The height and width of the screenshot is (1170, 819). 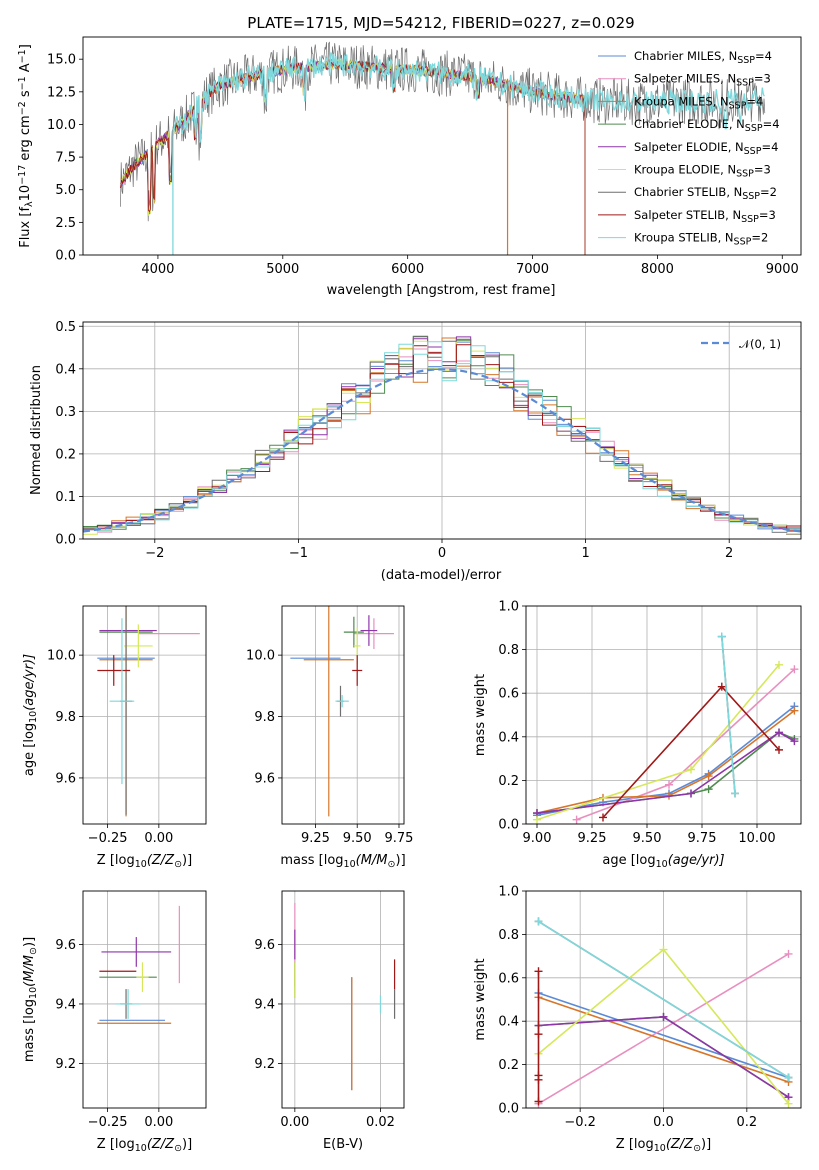 I want to click on weight-vs-z-axes: −0.2 0.0 0.2 0.0 0.2 0.4 0.6 0.8 1.0, so click(x=650, y=1007).